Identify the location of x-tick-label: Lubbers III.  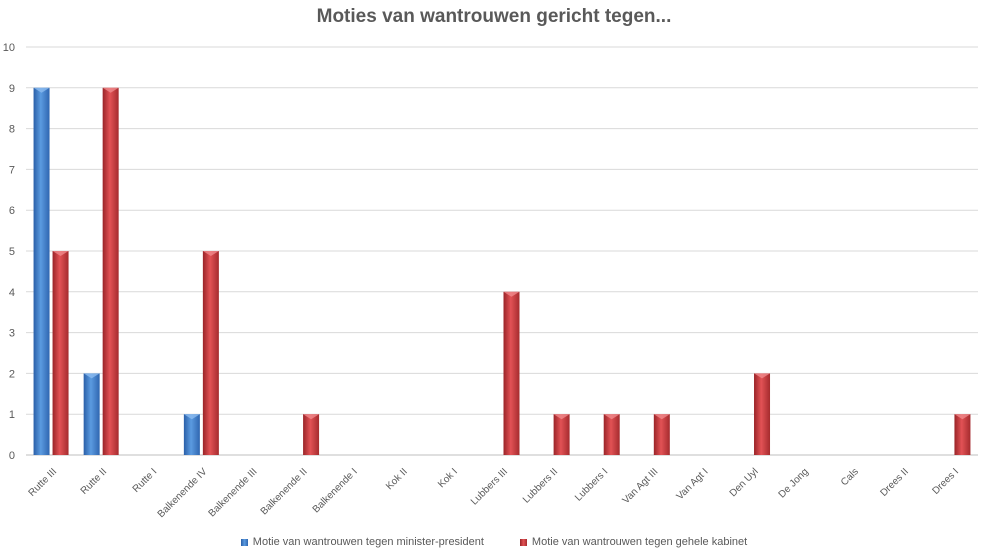
(489, 486).